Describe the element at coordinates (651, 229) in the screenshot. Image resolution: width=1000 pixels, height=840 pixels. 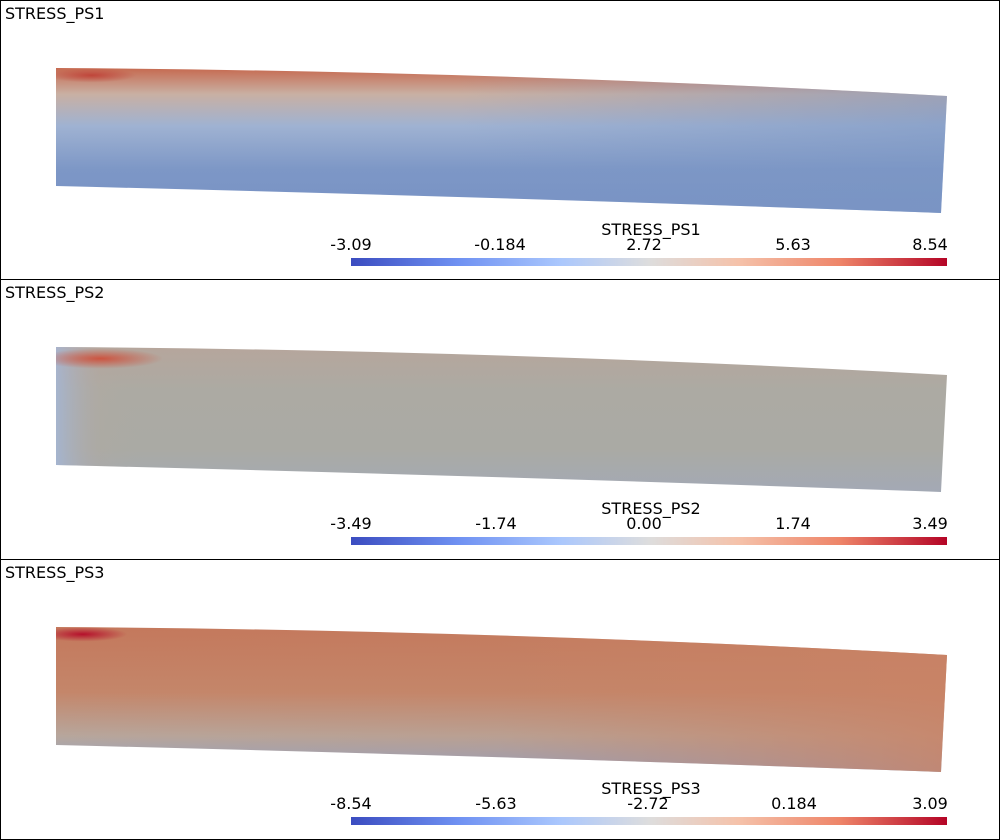
I see `colorbar-title: STRESS_PS1` at that location.